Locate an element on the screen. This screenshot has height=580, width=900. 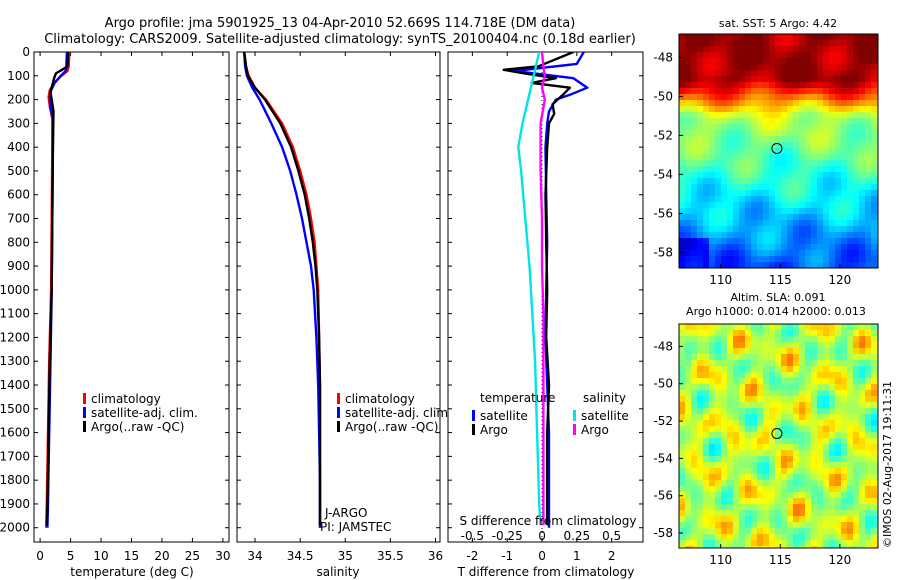
series-line-argo-raw-qc- is located at coordinates (282, 289).